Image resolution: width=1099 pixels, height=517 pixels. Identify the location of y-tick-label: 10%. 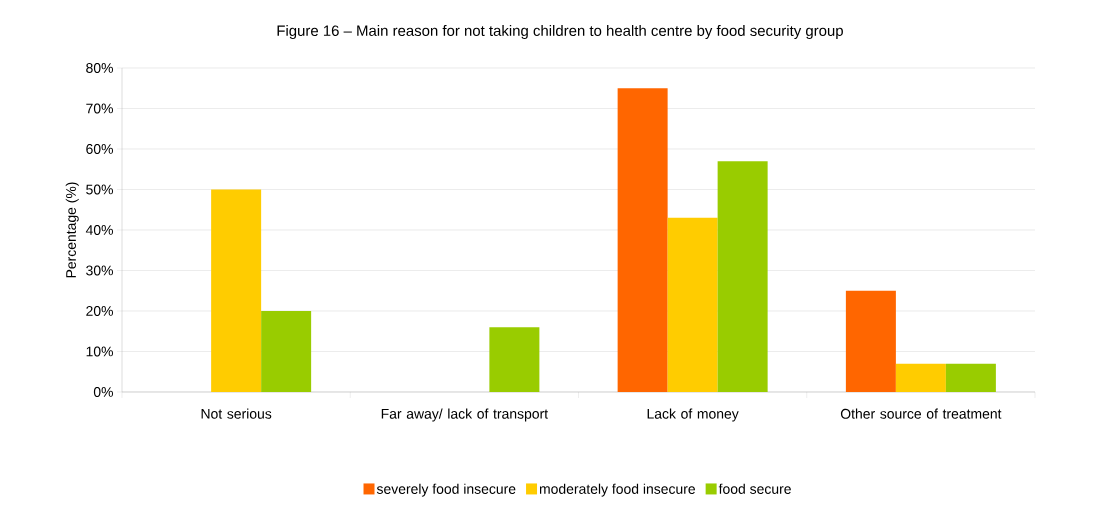
(99, 351).